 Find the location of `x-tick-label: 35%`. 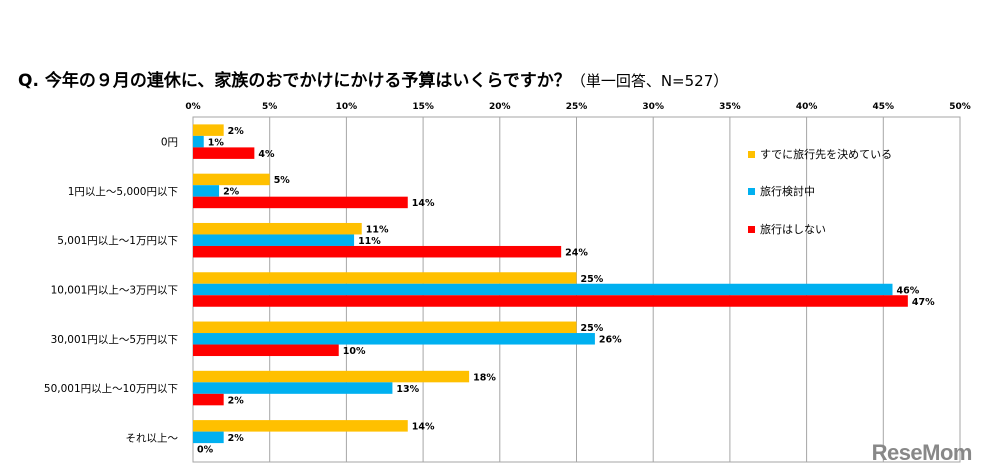

x-tick-label: 35% is located at coordinates (730, 107).